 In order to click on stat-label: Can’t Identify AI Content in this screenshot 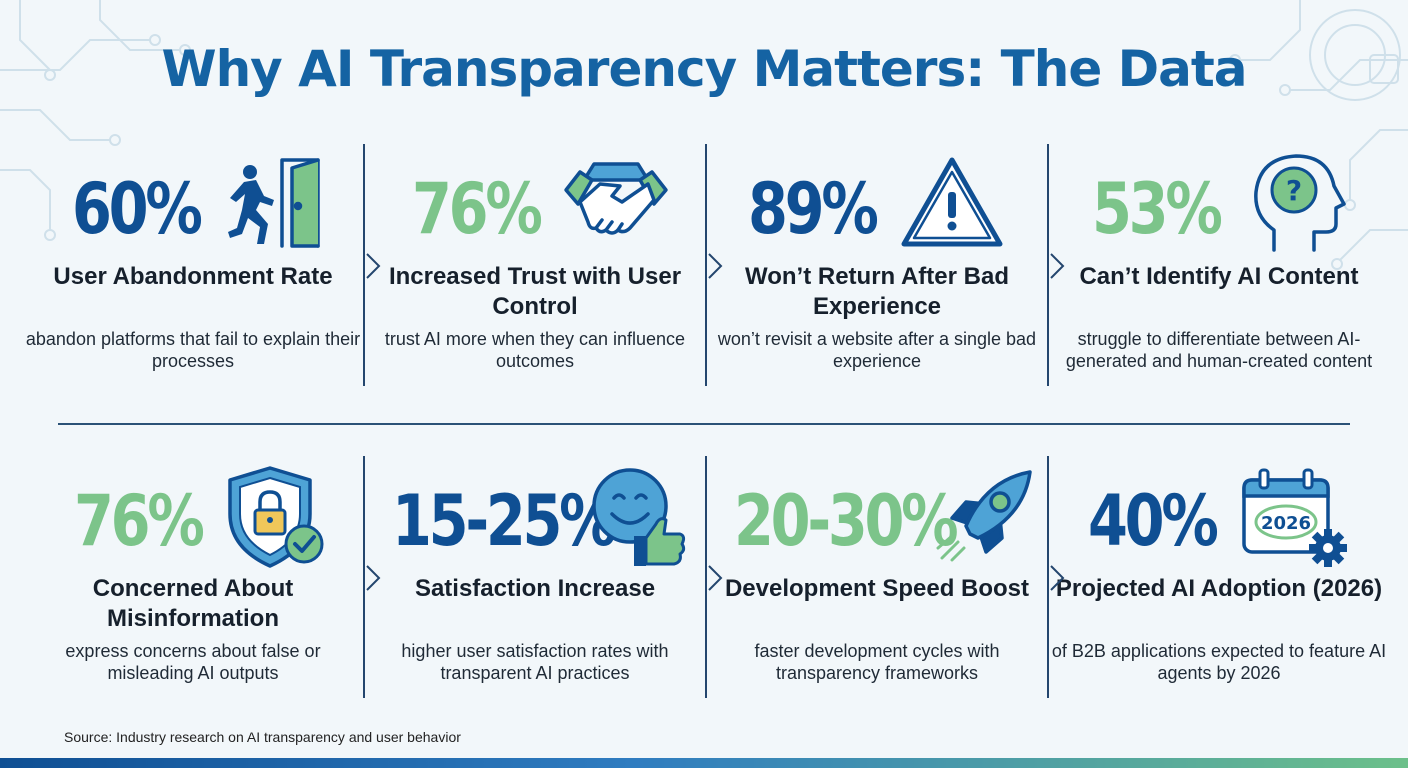, I will do `click(1219, 276)`.